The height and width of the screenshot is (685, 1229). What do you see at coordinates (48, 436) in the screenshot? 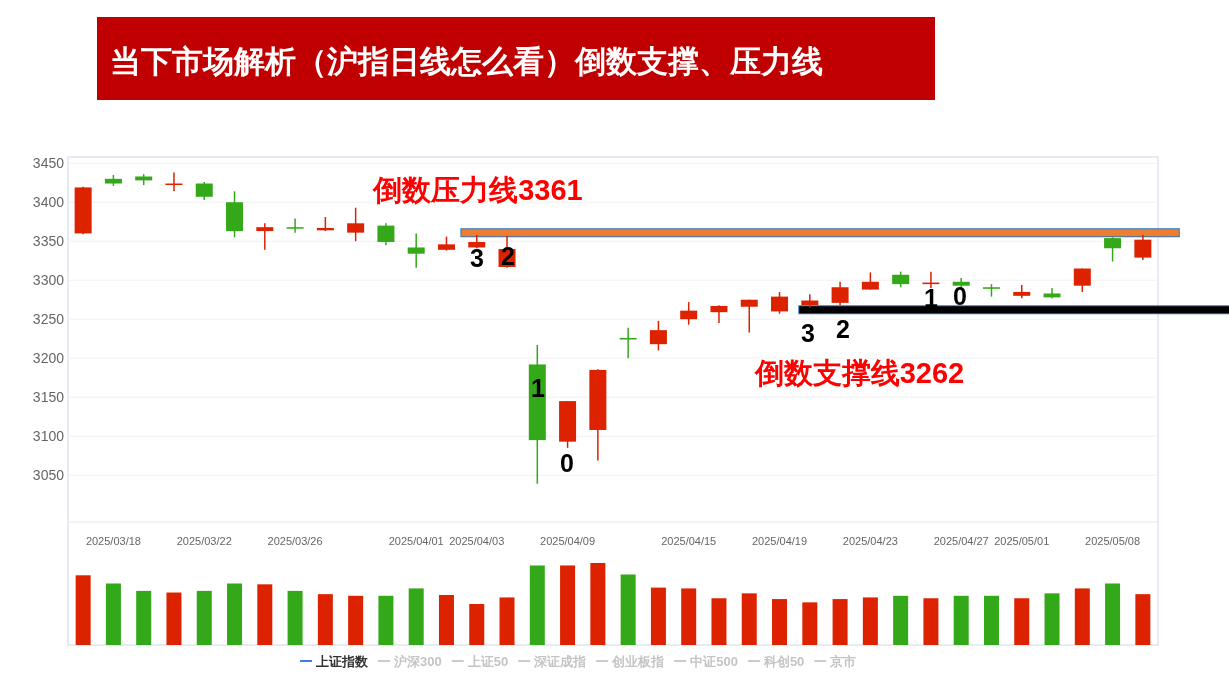
I see `y-tick-label: 3100` at bounding box center [48, 436].